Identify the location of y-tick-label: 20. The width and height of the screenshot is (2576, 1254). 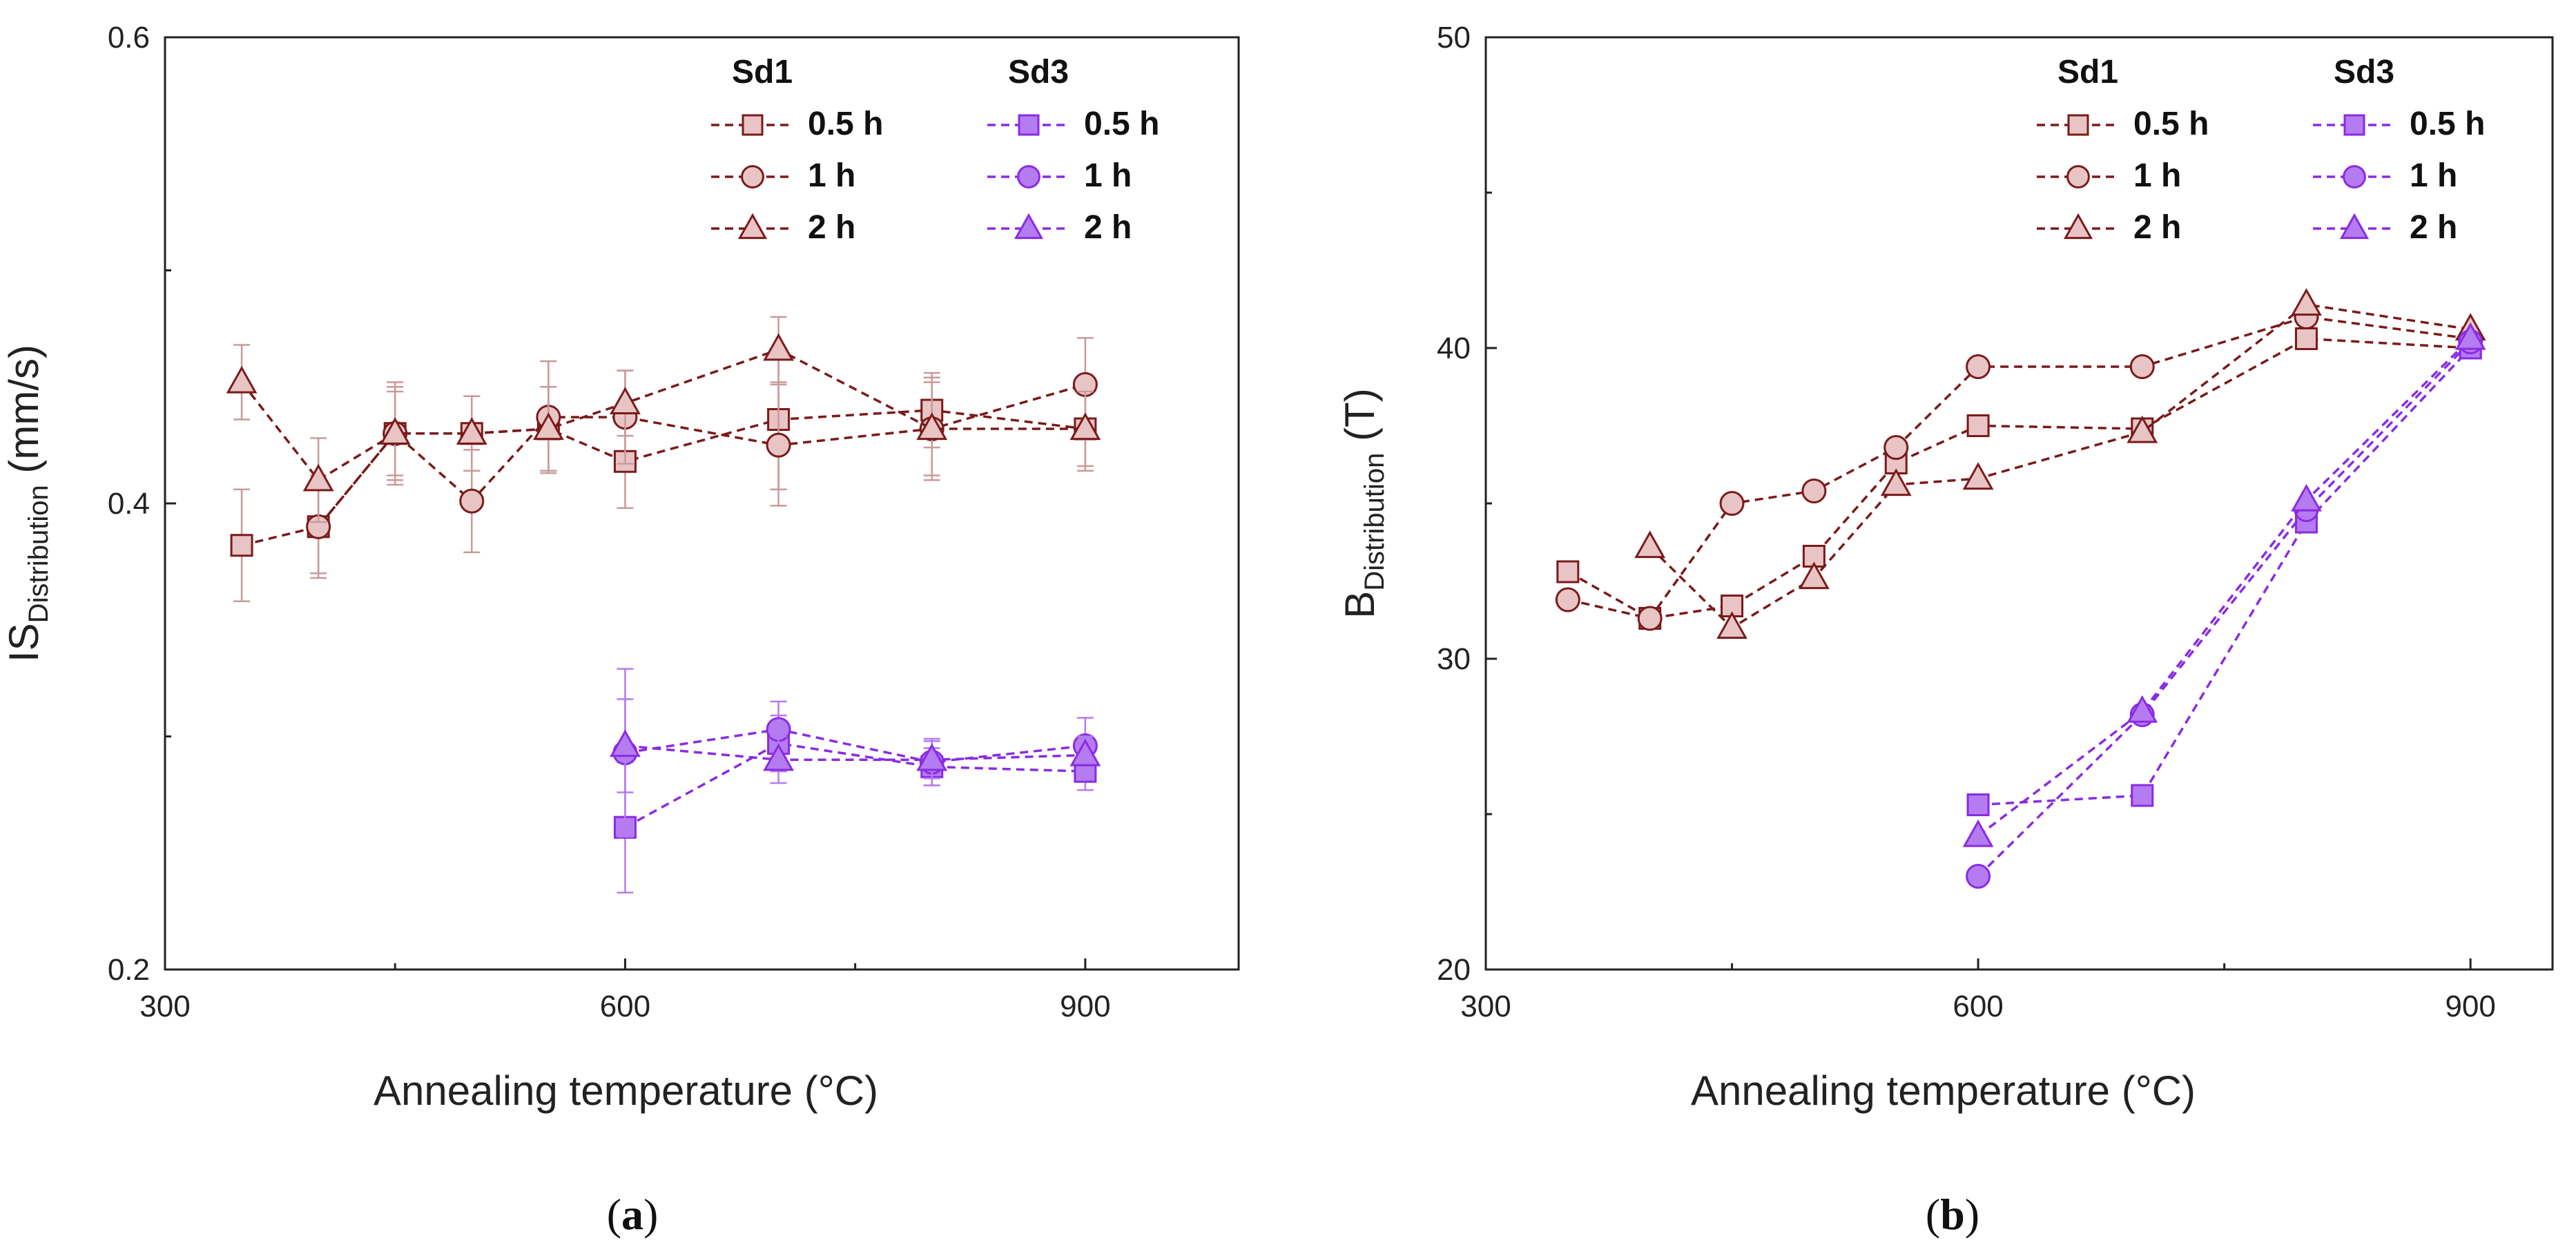
(1454, 970).